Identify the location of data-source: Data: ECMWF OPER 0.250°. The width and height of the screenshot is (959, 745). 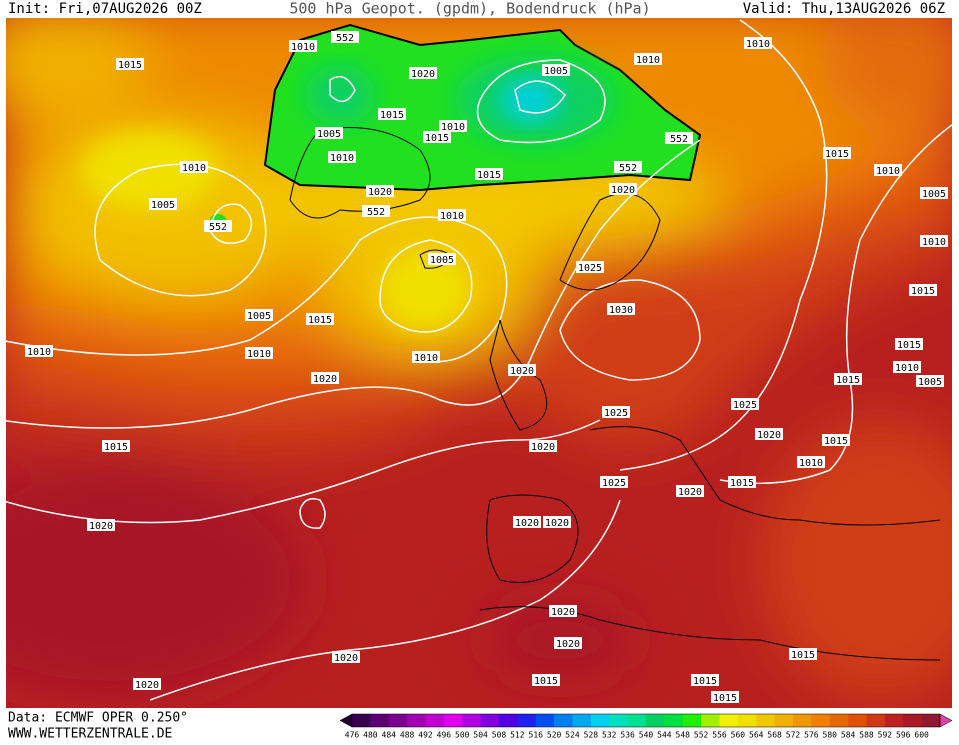
(98, 718).